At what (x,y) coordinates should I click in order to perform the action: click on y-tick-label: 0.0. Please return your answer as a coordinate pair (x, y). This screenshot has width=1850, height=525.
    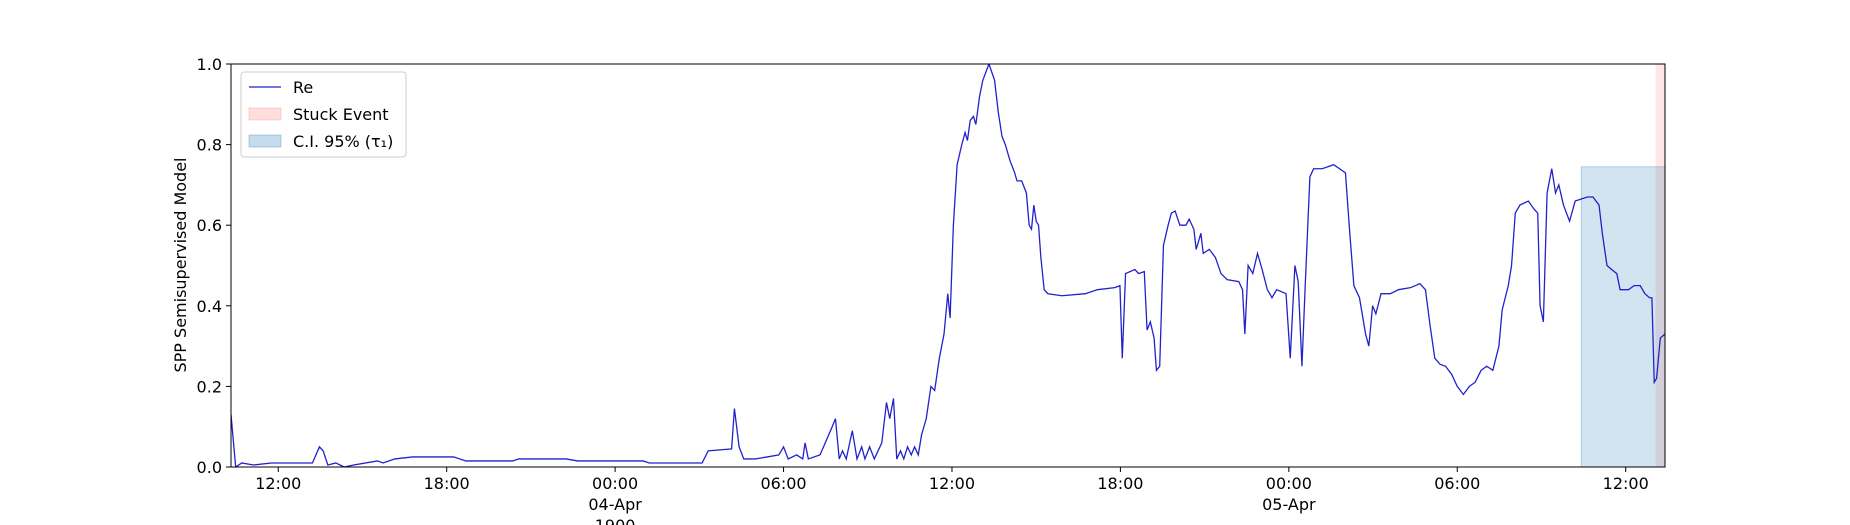
    Looking at the image, I should click on (209, 467).